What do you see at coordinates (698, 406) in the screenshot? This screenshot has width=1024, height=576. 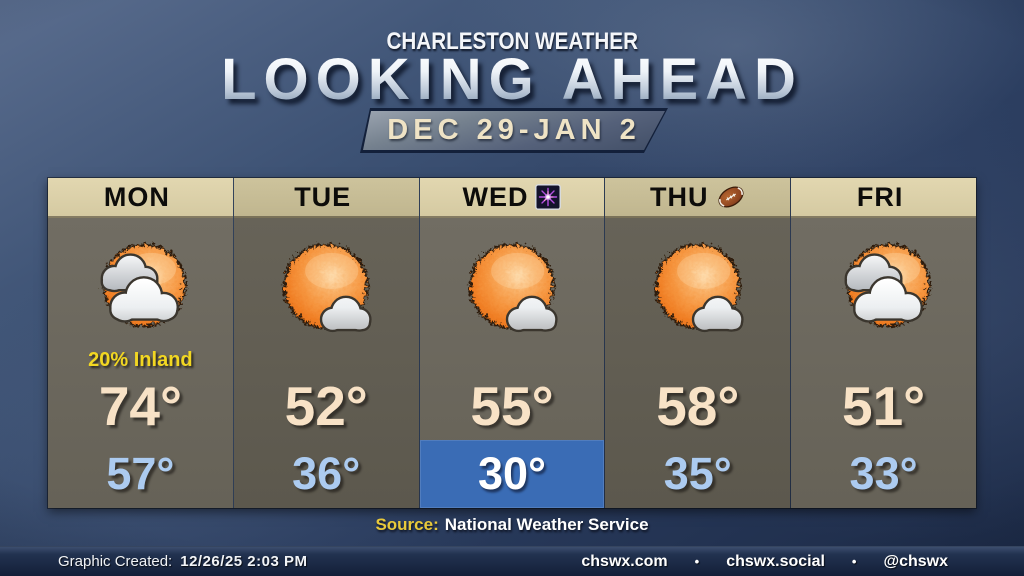 I see `high-temp: 58°` at bounding box center [698, 406].